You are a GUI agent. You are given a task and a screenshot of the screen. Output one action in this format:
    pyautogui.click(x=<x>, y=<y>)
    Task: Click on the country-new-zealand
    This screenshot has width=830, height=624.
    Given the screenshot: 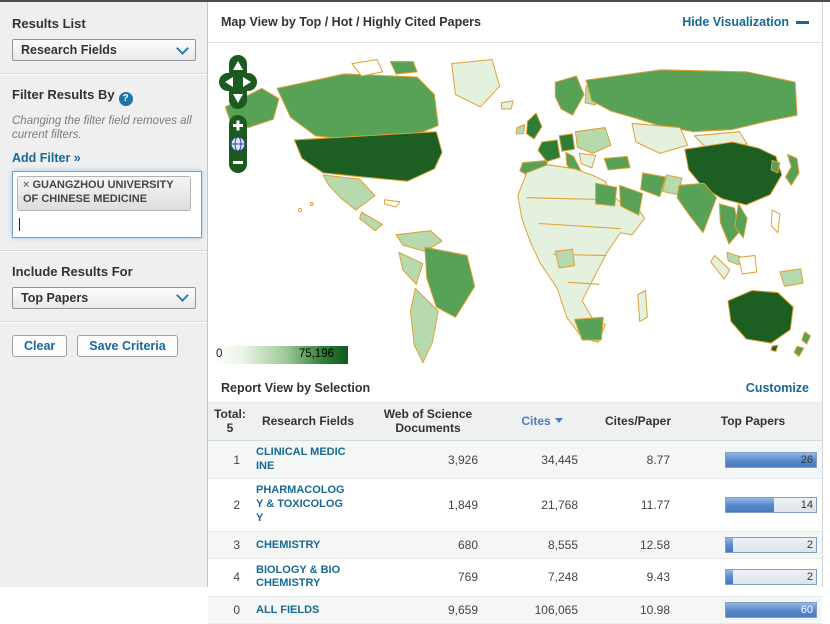 What is the action you would take?
    pyautogui.click(x=806, y=338)
    